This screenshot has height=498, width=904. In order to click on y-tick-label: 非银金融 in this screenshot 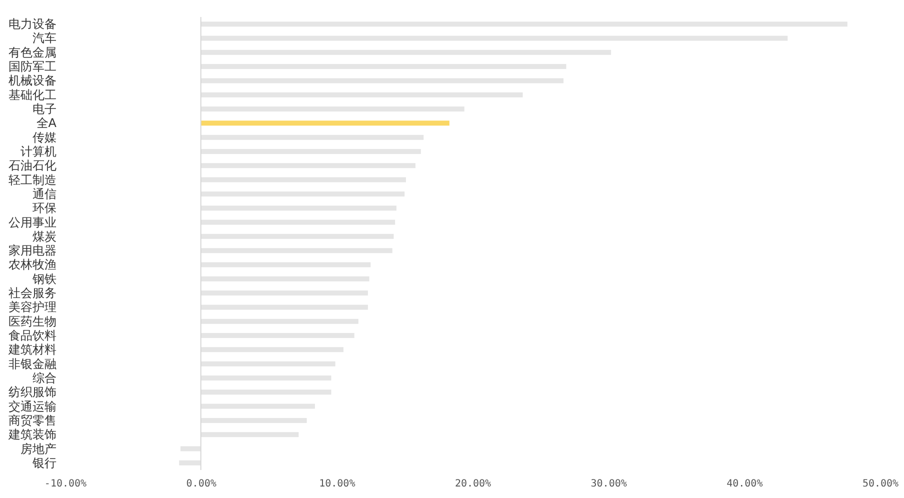, I will do `click(32, 363)`.